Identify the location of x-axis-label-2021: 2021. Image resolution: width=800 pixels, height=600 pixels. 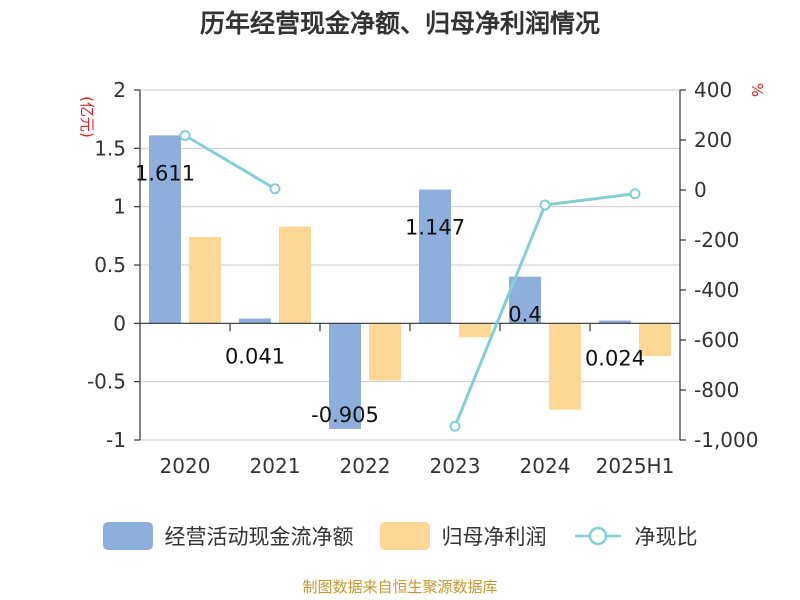
(275, 466).